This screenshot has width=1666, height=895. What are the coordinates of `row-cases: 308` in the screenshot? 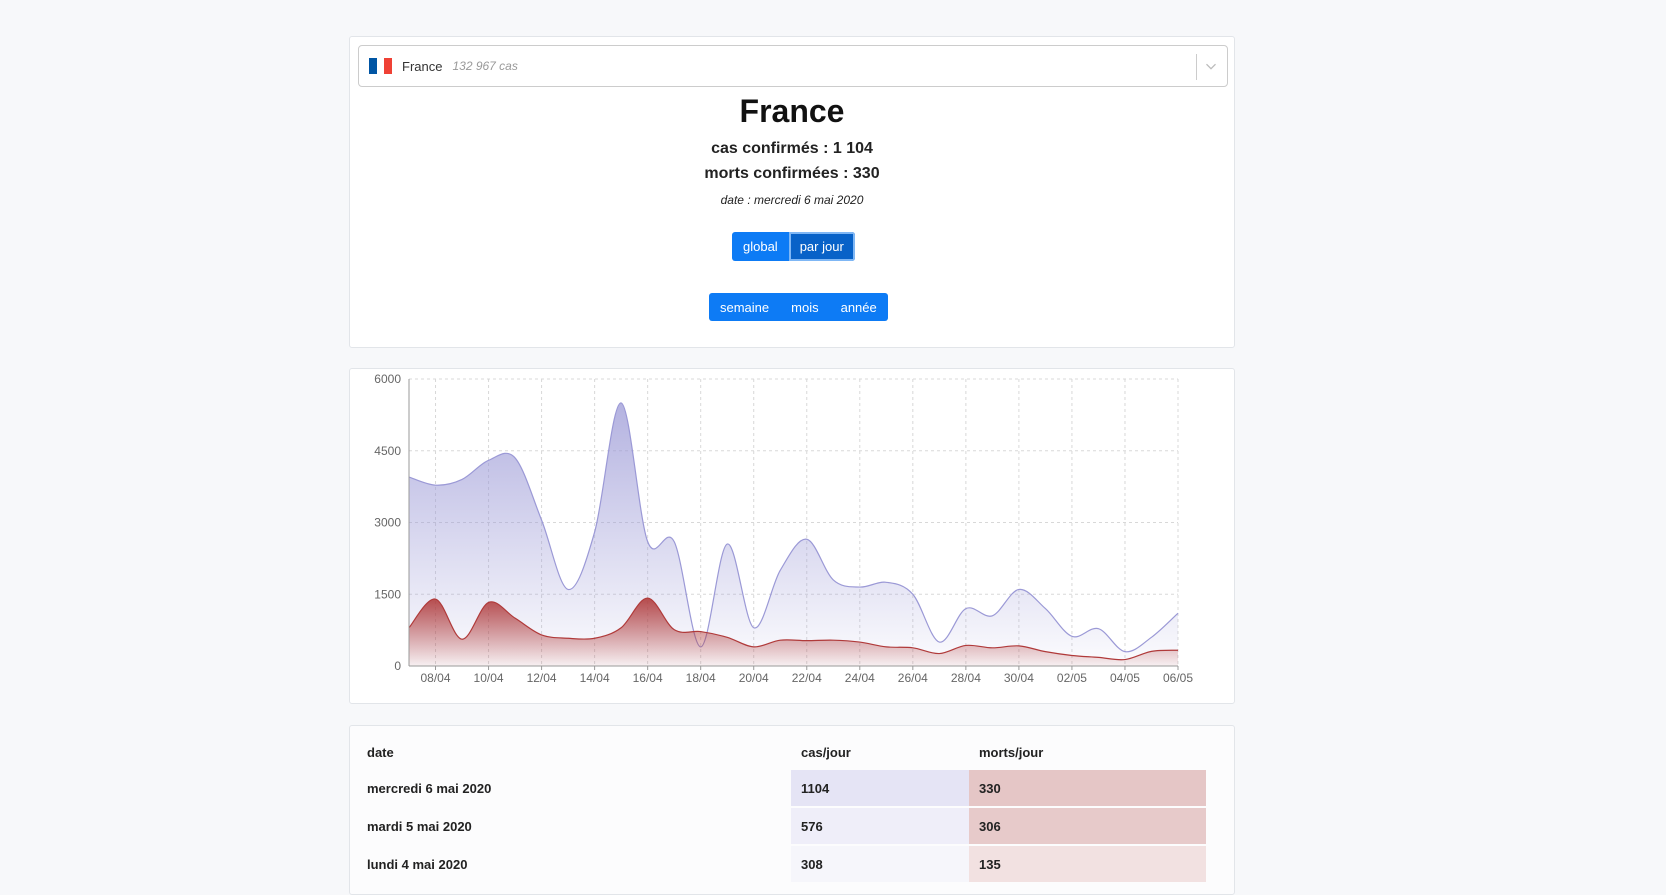 It's located at (880, 864).